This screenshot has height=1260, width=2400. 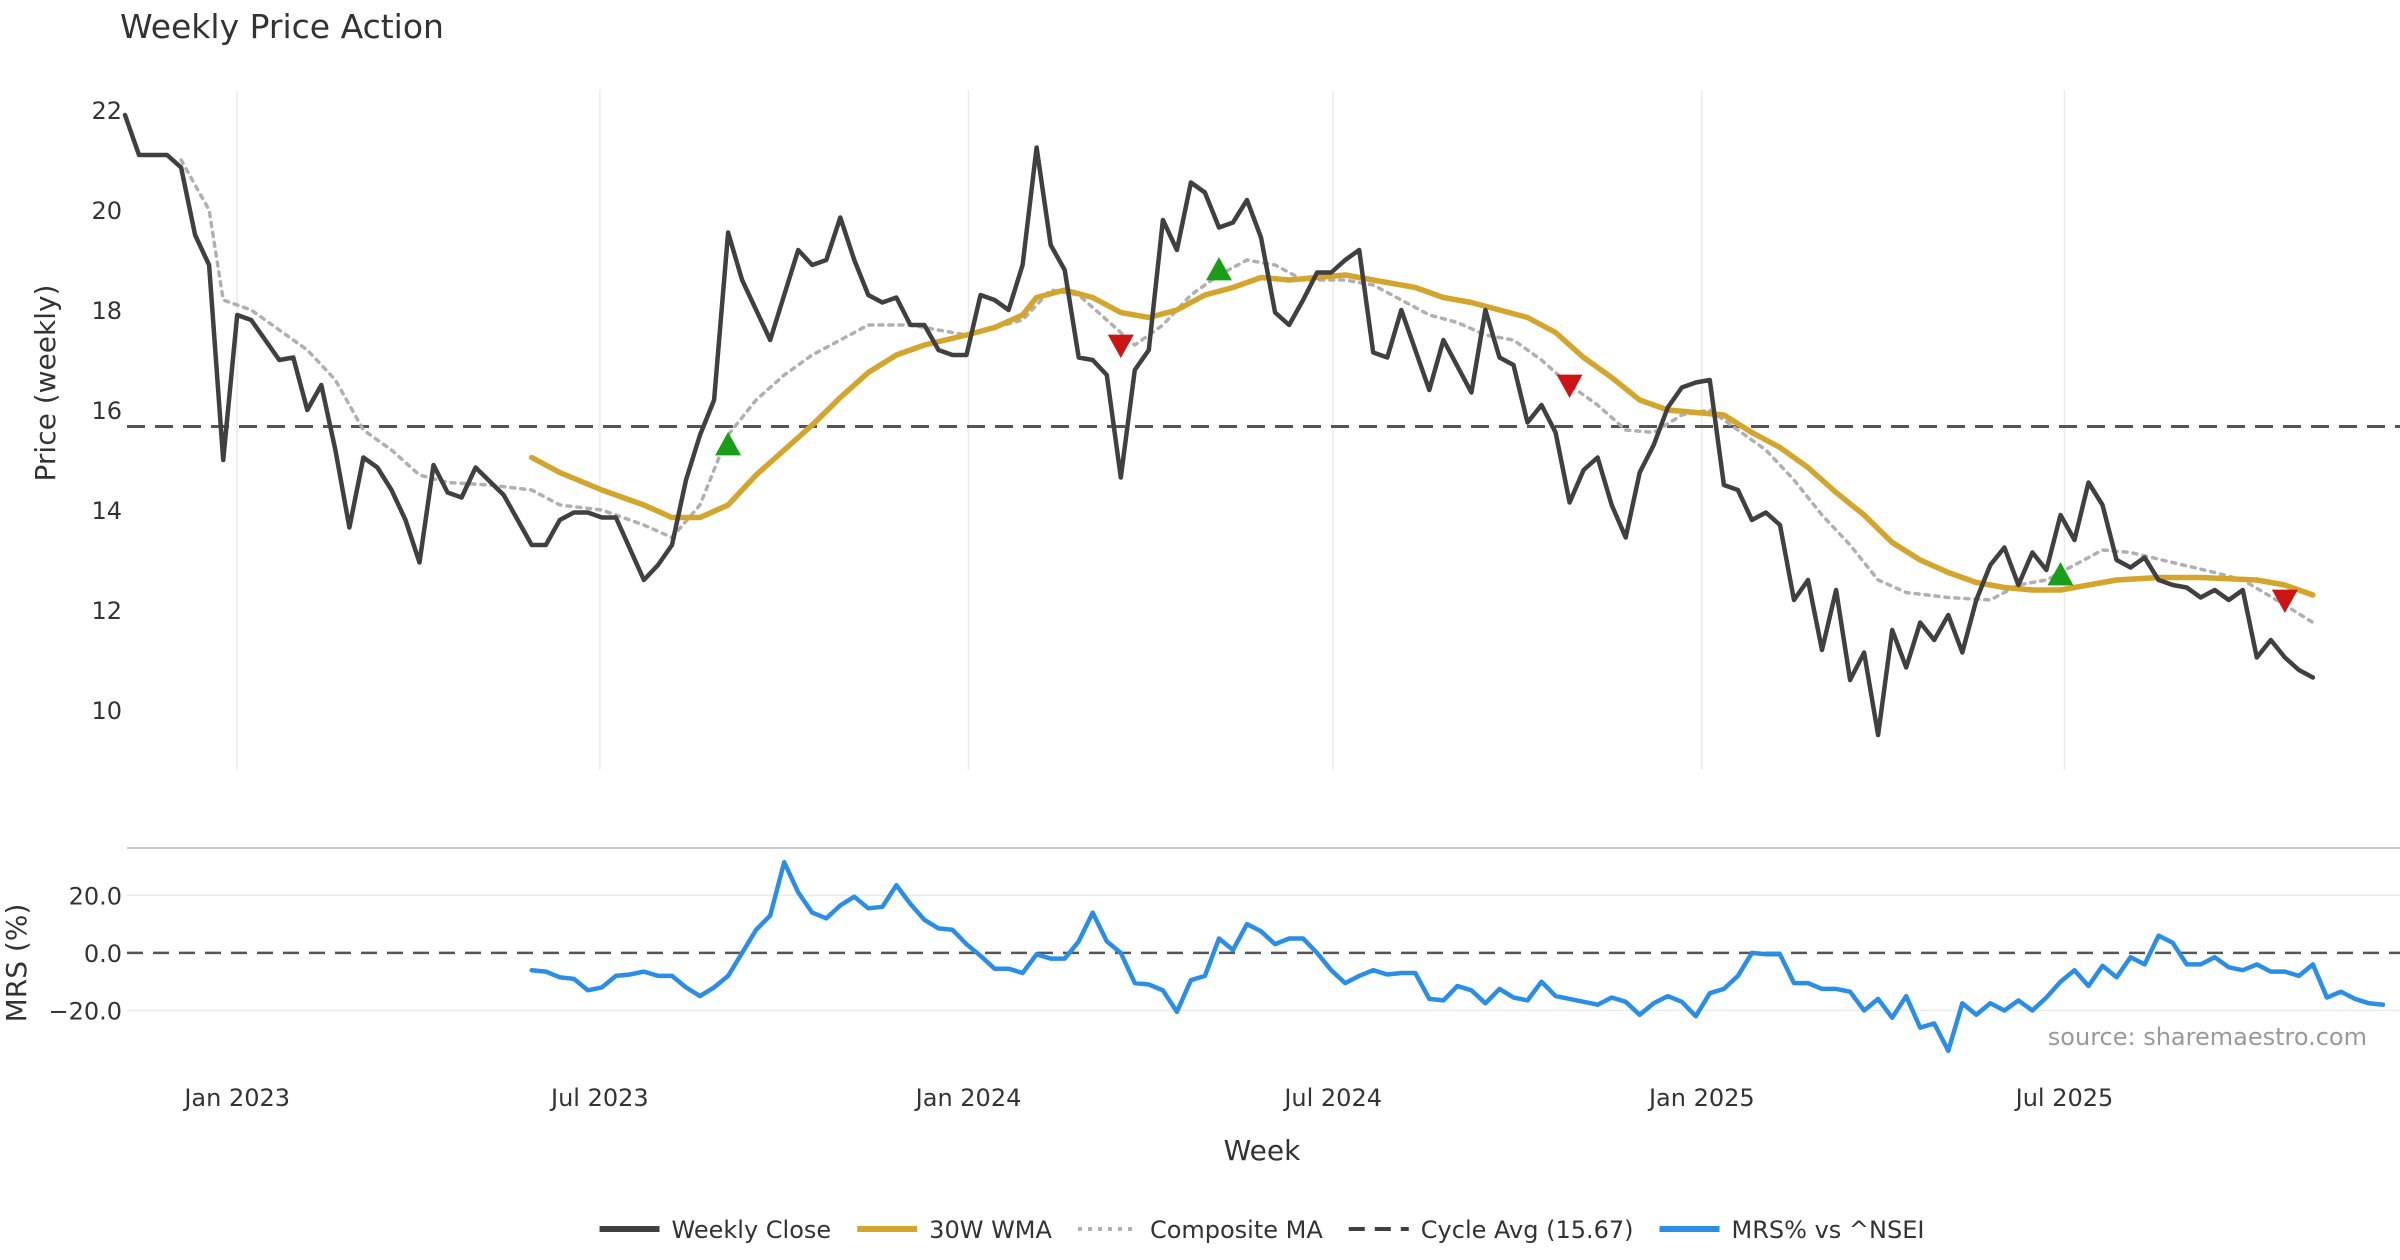 I want to click on price-y-tick-label: 20, so click(x=106, y=211).